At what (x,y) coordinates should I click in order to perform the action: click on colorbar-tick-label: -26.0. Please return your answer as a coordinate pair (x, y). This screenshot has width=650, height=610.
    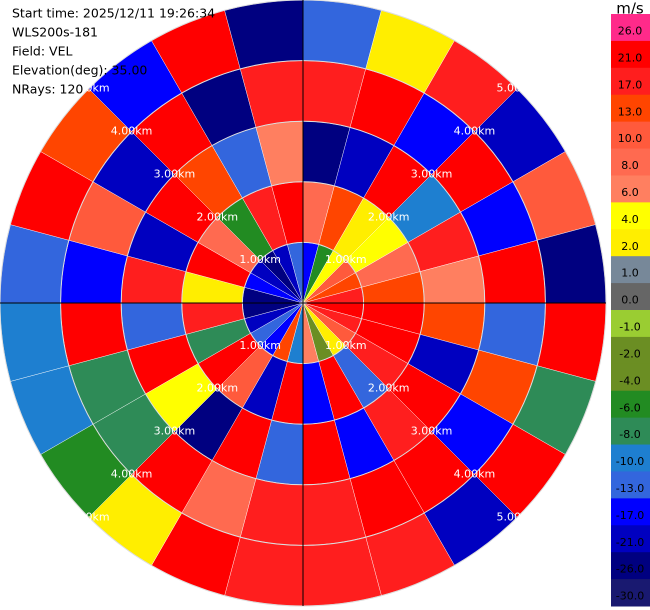
    Looking at the image, I should click on (630, 569).